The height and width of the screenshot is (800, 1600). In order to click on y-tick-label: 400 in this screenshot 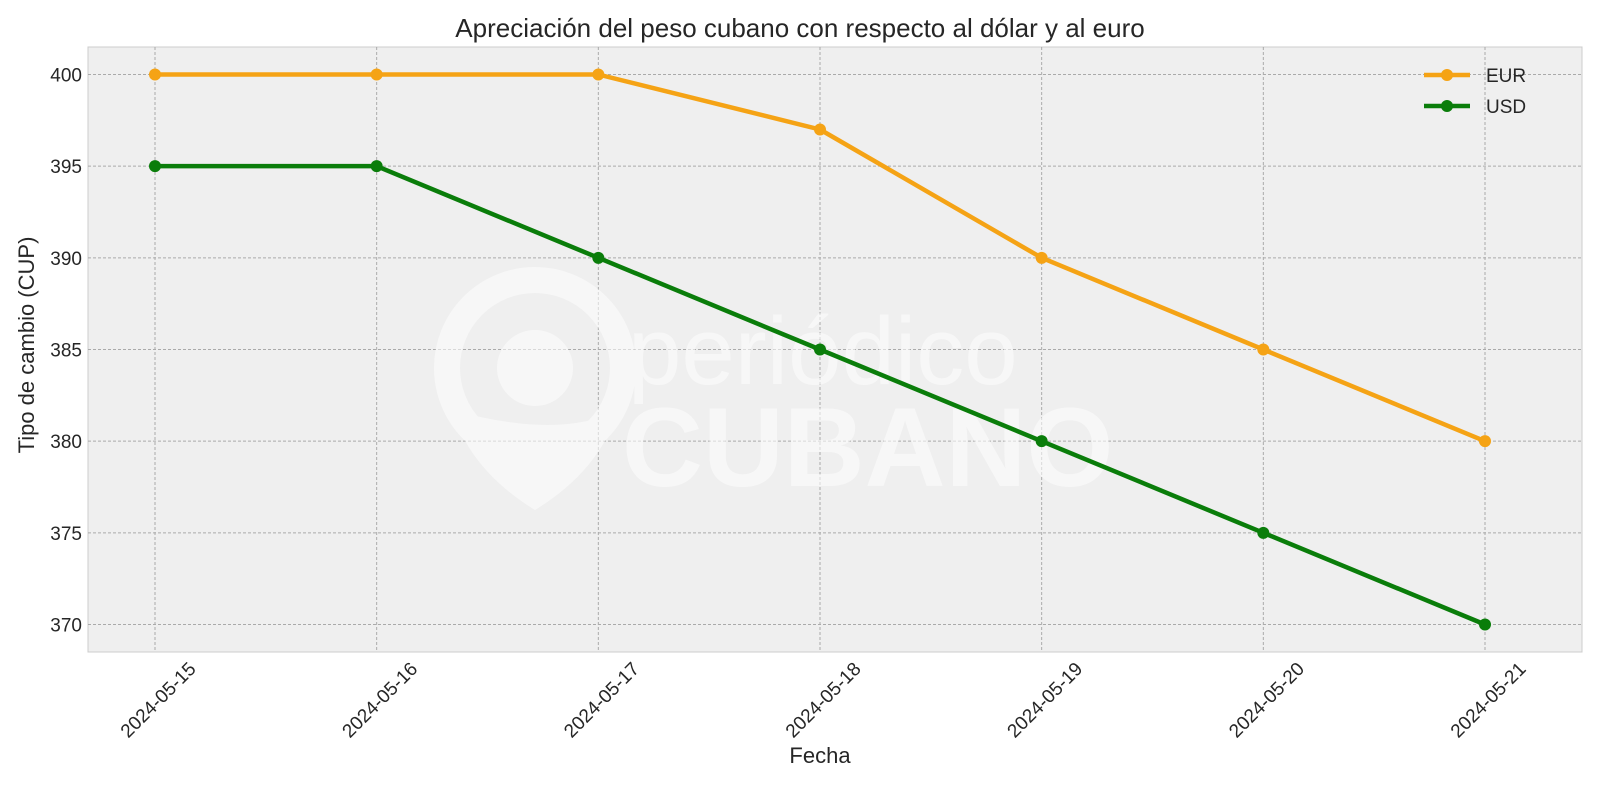, I will do `click(66, 76)`.